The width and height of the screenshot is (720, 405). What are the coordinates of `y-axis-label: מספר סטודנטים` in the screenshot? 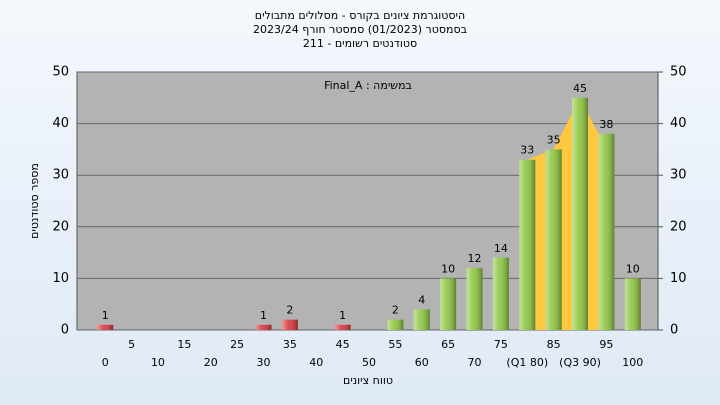 It's located at (34, 201).